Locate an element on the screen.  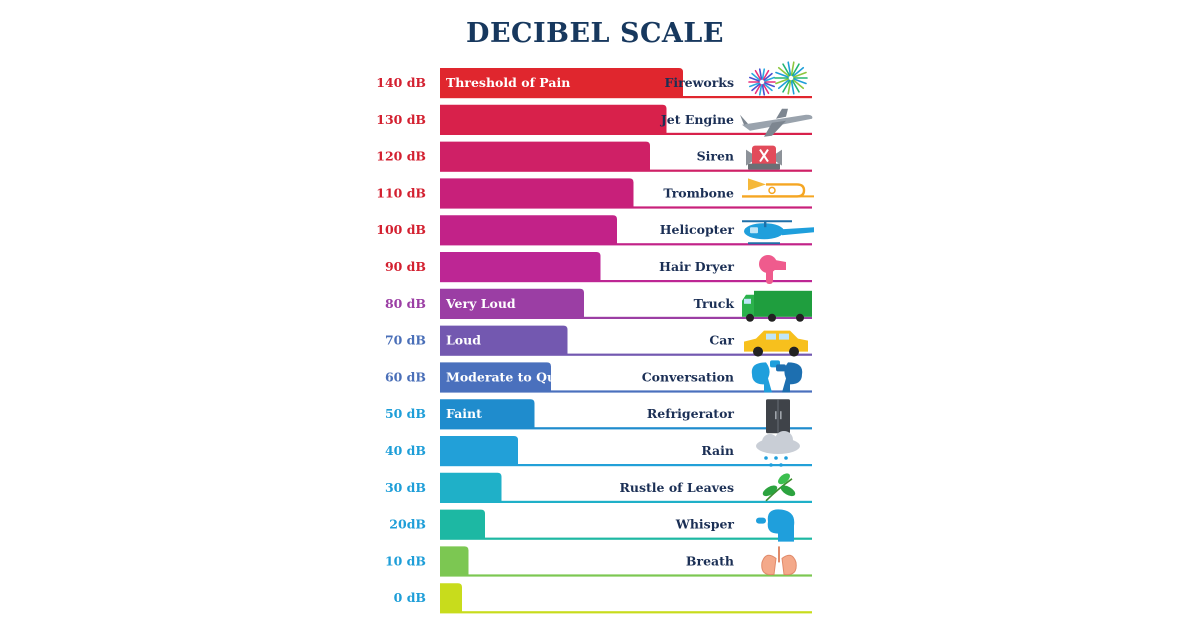
row-20db: 20dB Whisper is located at coordinates (600, 524).